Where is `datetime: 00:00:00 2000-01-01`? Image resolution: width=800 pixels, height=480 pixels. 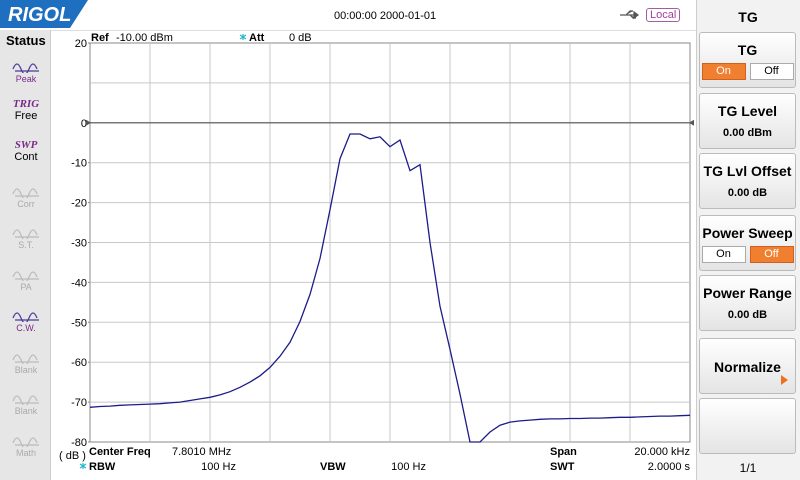
datetime: 00:00:00 2000-01-01 is located at coordinates (385, 16).